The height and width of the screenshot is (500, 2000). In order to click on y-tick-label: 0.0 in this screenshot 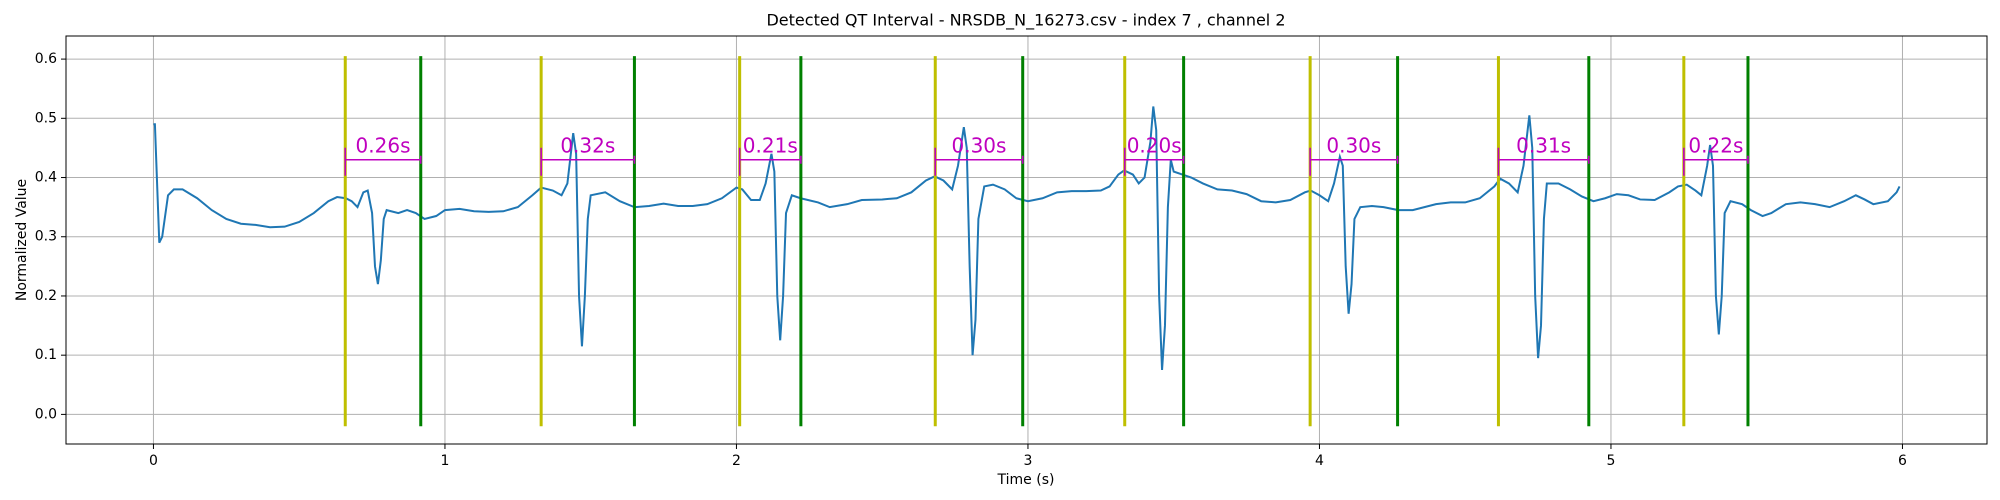, I will do `click(46, 414)`.